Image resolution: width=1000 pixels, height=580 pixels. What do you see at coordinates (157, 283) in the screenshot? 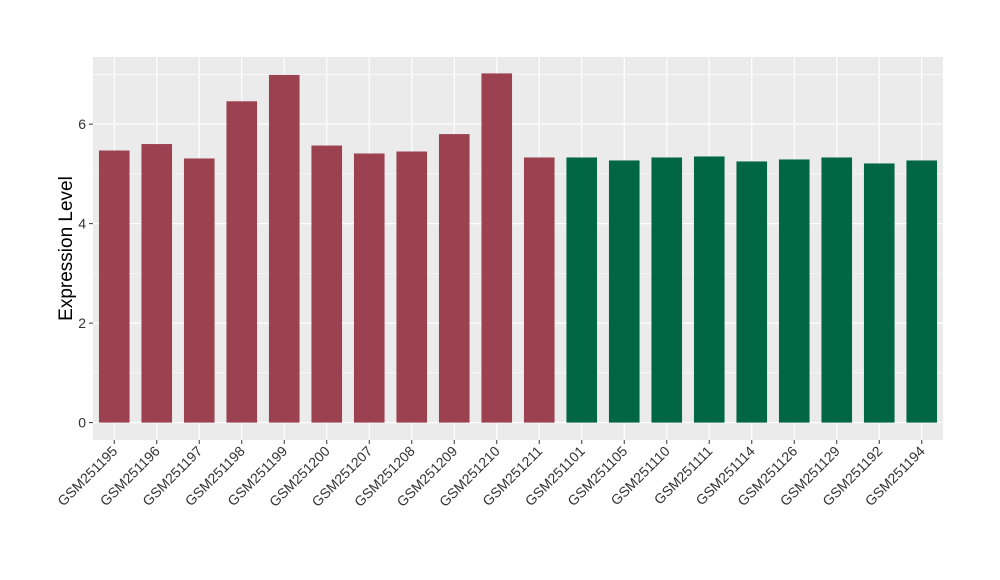
I see `bar-GSM251196` at bounding box center [157, 283].